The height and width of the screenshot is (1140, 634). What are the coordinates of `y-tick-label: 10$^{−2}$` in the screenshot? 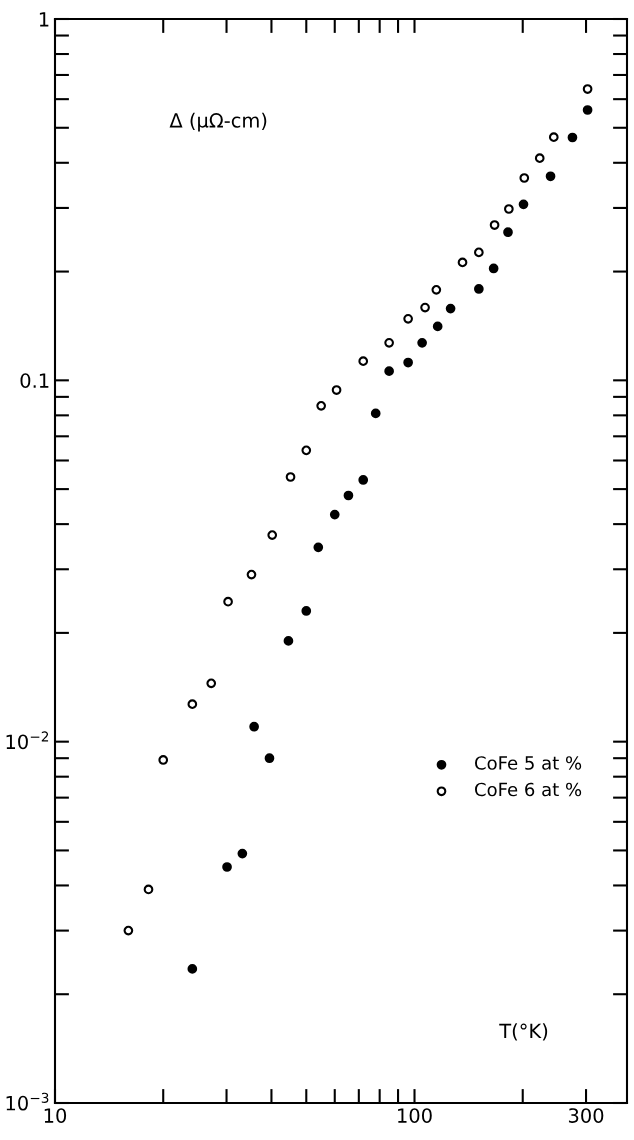 It's located at (27, 740).